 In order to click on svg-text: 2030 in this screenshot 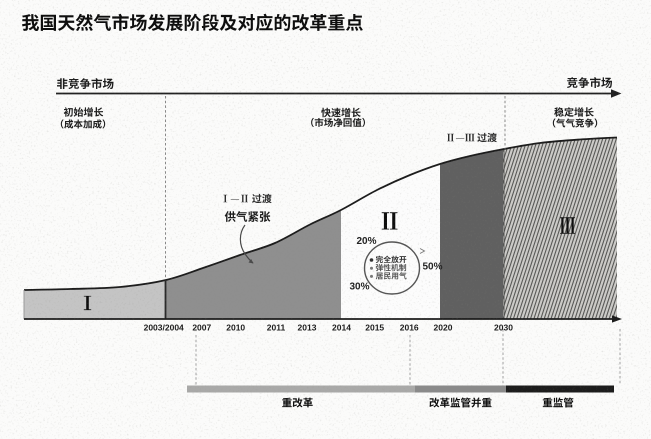, I will do `click(503, 328)`.